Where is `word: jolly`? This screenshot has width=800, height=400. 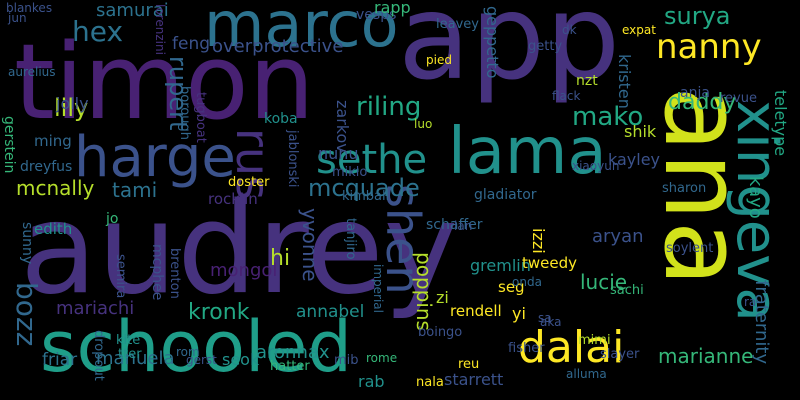
word: jolly is located at coordinates (72, 103).